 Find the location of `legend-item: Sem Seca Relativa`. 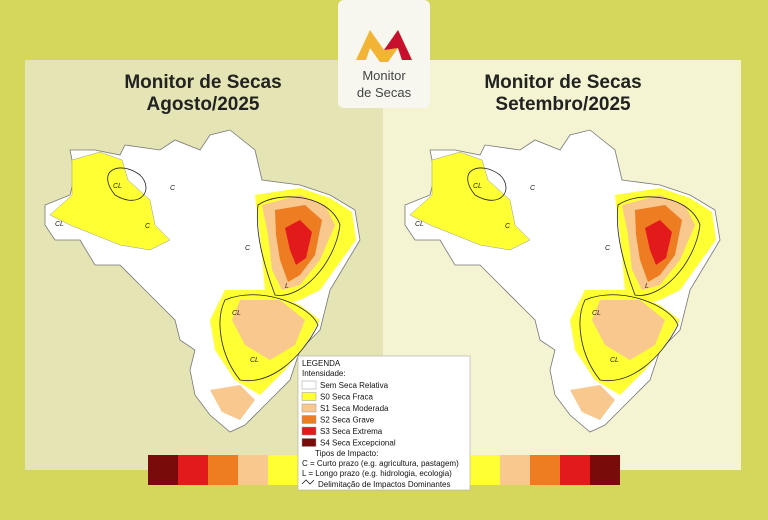

legend-item: Sem Seca Relativa is located at coordinates (354, 385).